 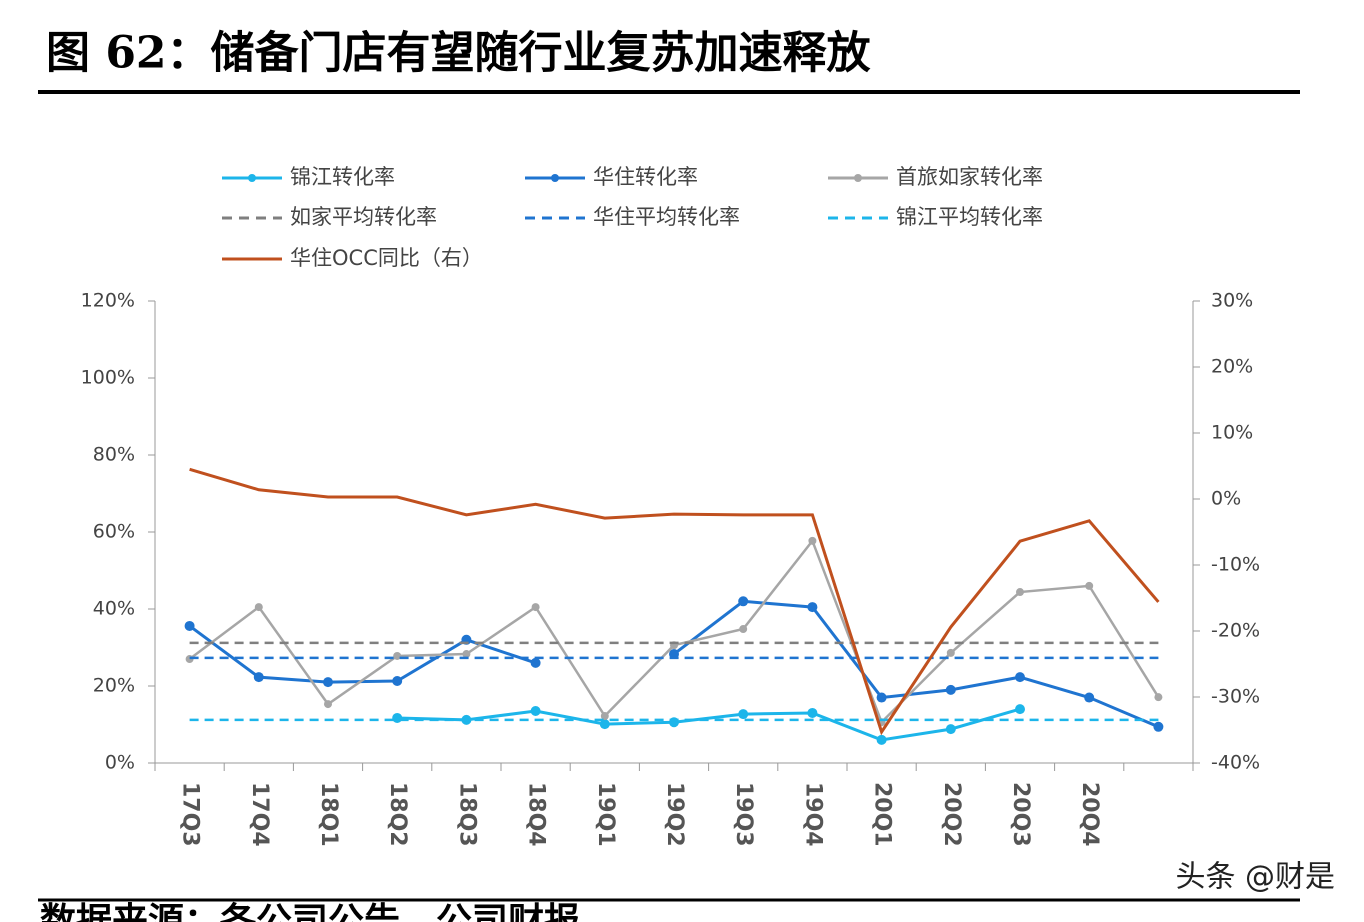 What do you see at coordinates (812, 814) in the screenshot?
I see `x-tick-label: 19Q4` at bounding box center [812, 814].